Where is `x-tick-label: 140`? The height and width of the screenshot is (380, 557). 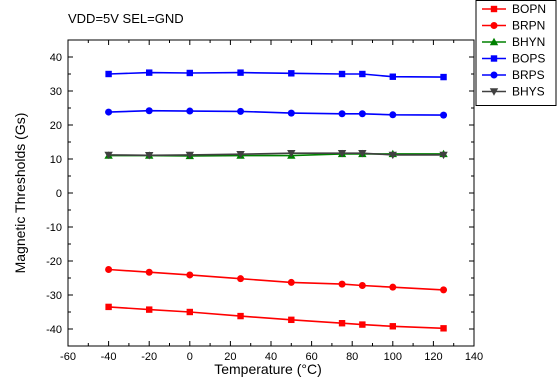 x-tick-label: 140 is located at coordinates (474, 357).